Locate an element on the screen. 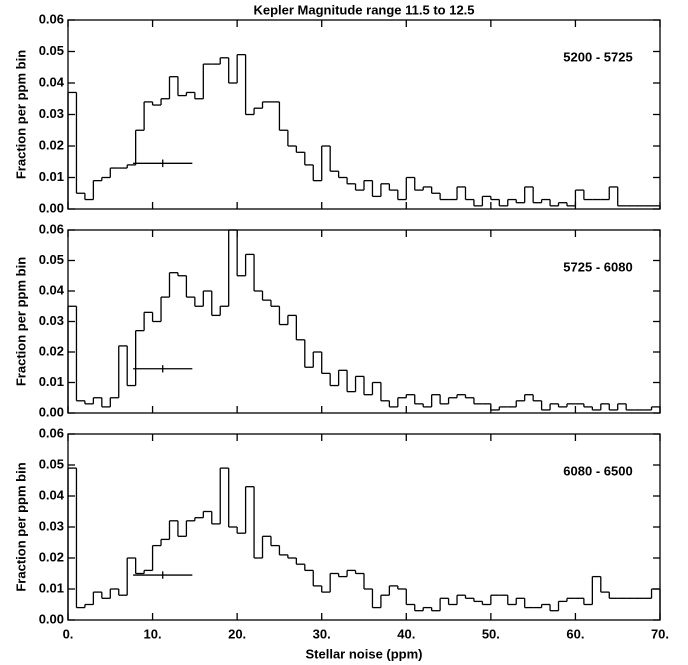 Image resolution: width=688 pixels, height=665 pixels. x-tick-label: 50. is located at coordinates (491, 633).